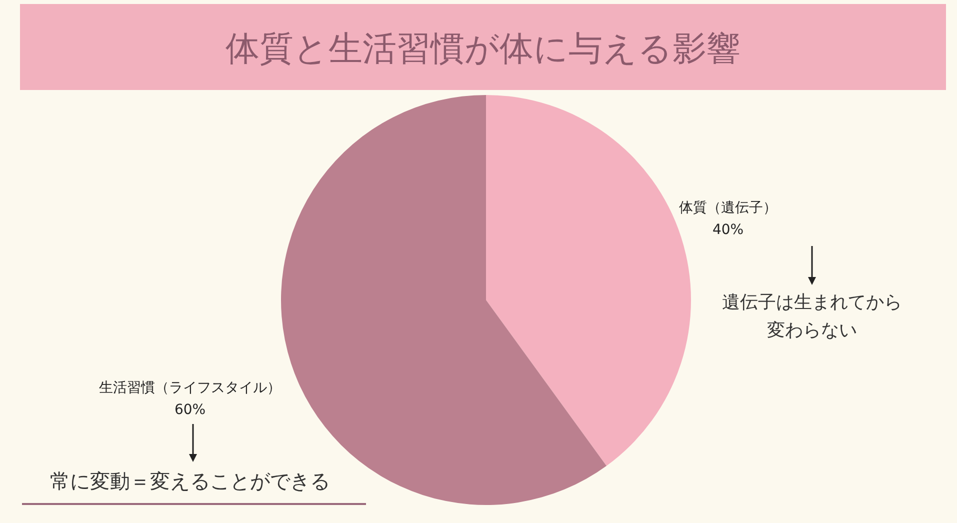 This screenshot has height=523, width=957. I want to click on data-label: 60%, so click(190, 410).